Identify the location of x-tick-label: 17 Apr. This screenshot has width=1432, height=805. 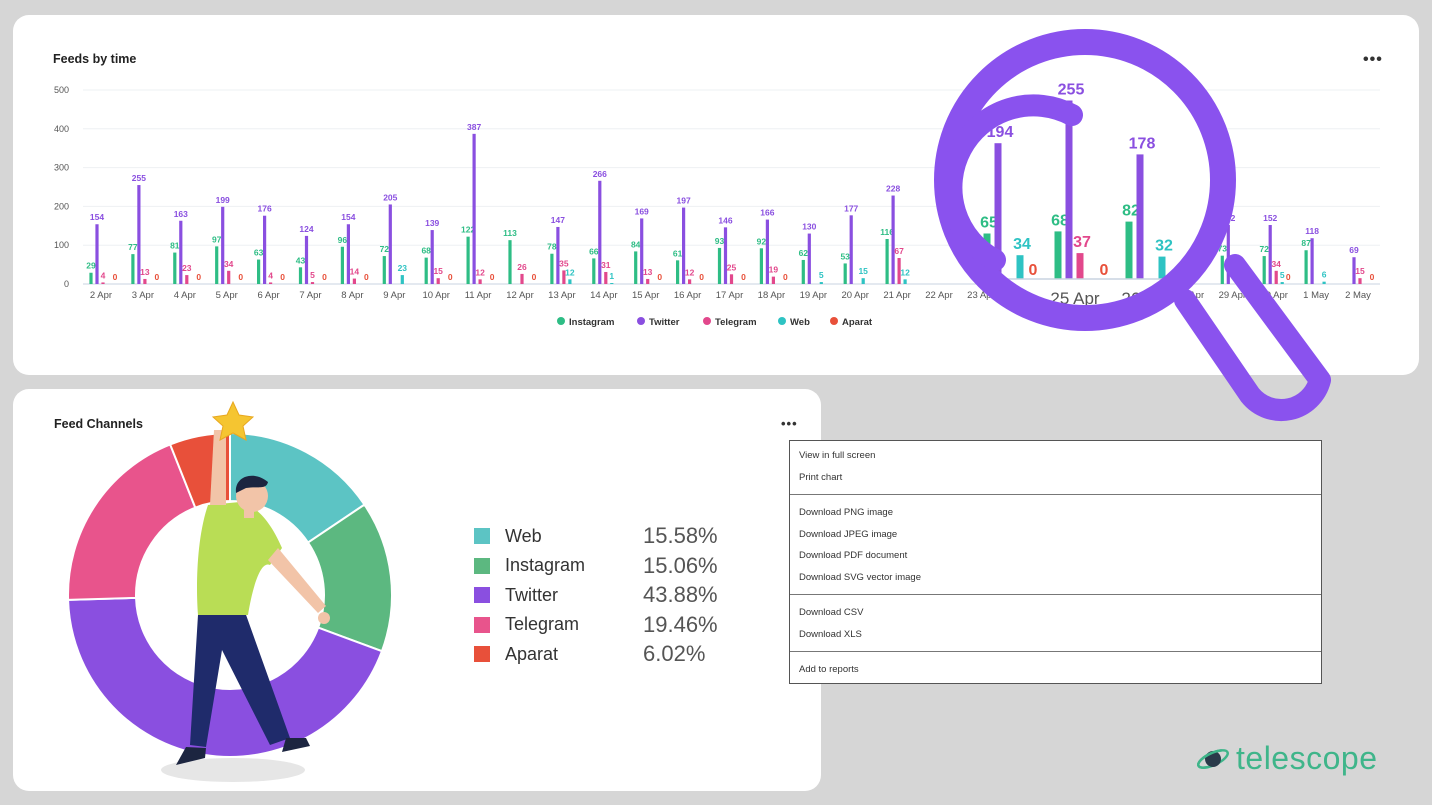
(729, 295).